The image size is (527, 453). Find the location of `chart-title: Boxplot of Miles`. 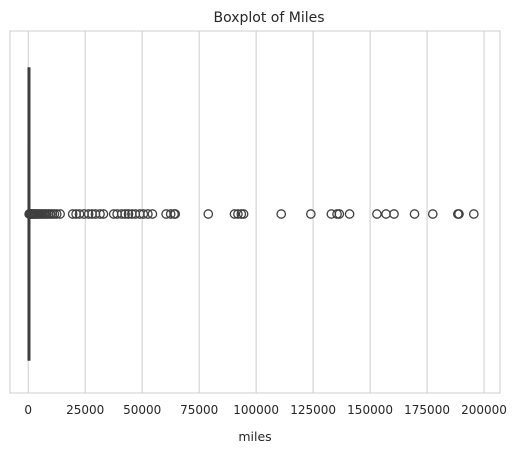

chart-title: Boxplot of Miles is located at coordinates (268, 18).